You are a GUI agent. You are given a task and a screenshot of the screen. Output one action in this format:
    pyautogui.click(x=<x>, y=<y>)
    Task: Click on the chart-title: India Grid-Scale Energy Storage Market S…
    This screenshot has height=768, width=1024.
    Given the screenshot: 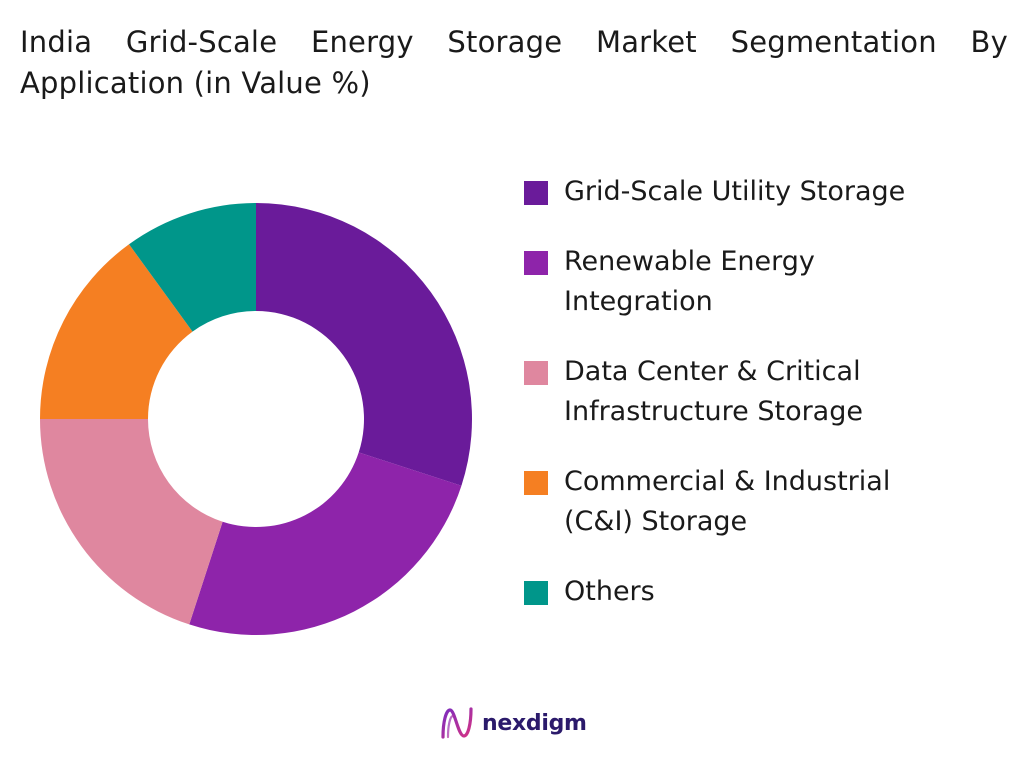 What is the action you would take?
    pyautogui.click(x=514, y=62)
    